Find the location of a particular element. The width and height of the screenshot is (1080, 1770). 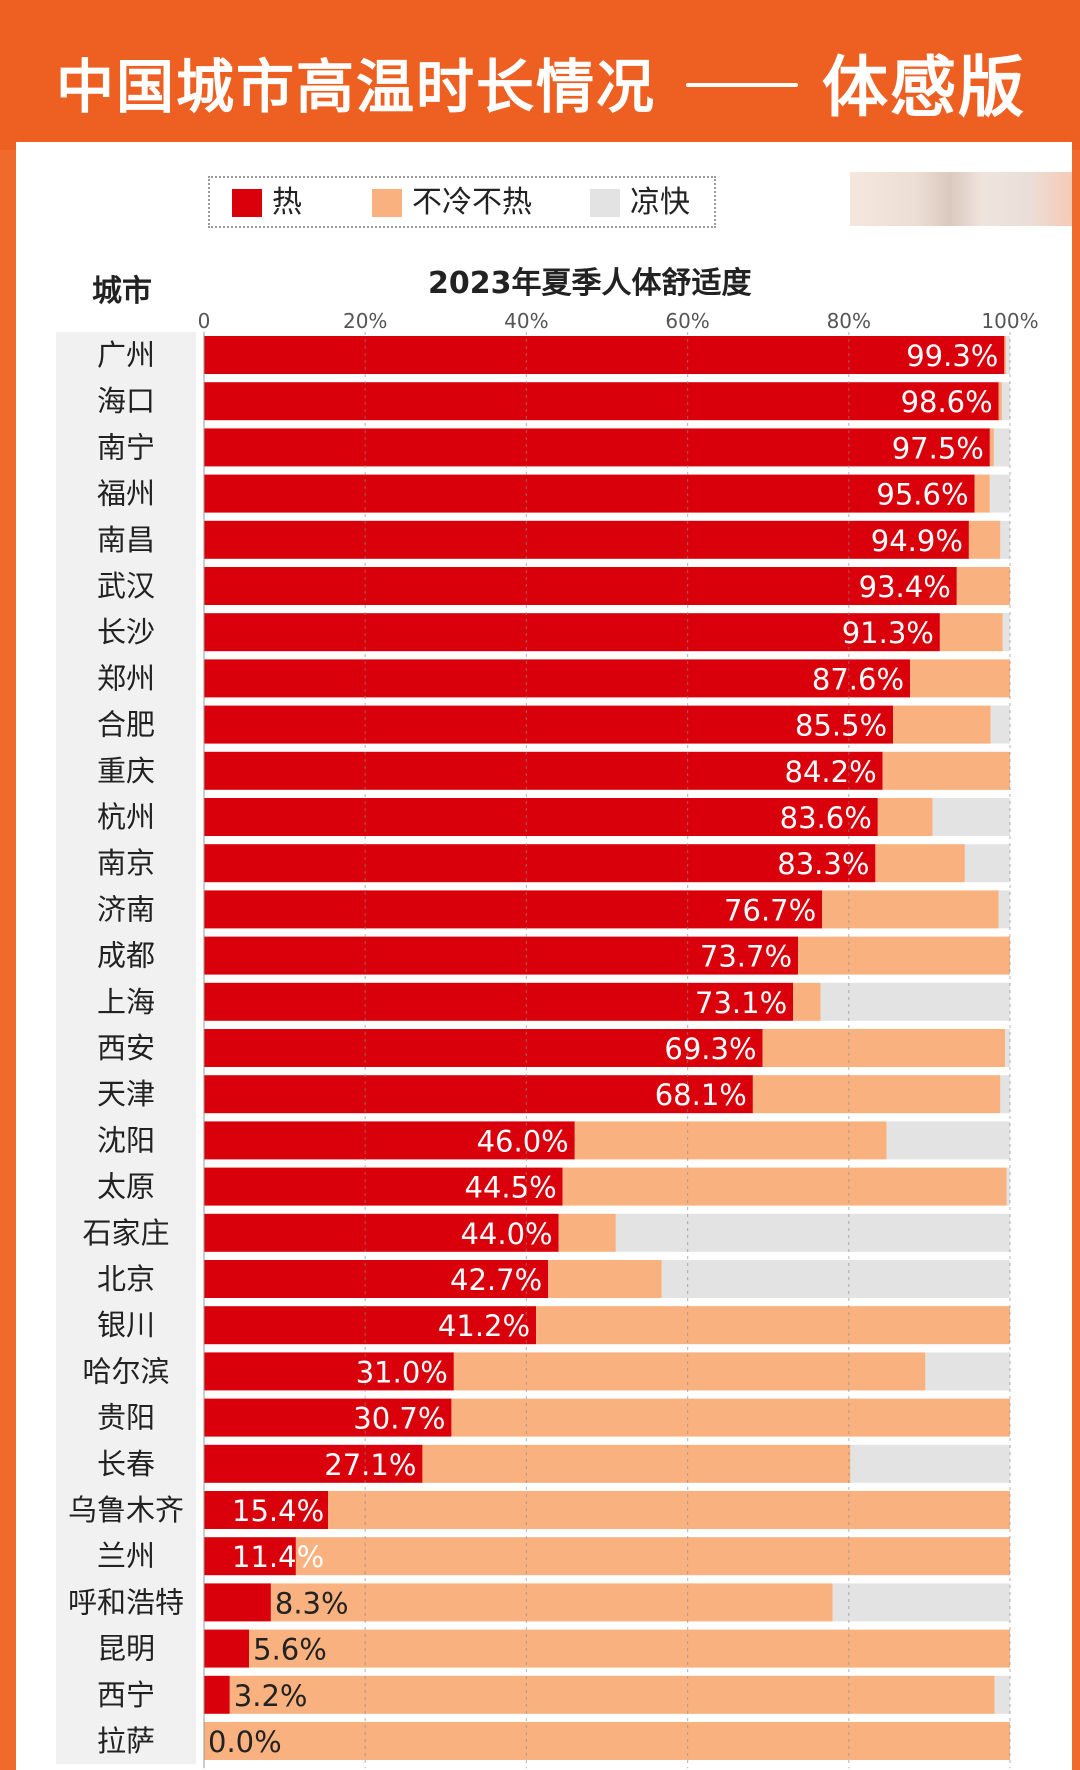

title-dash is located at coordinates (742, 85).